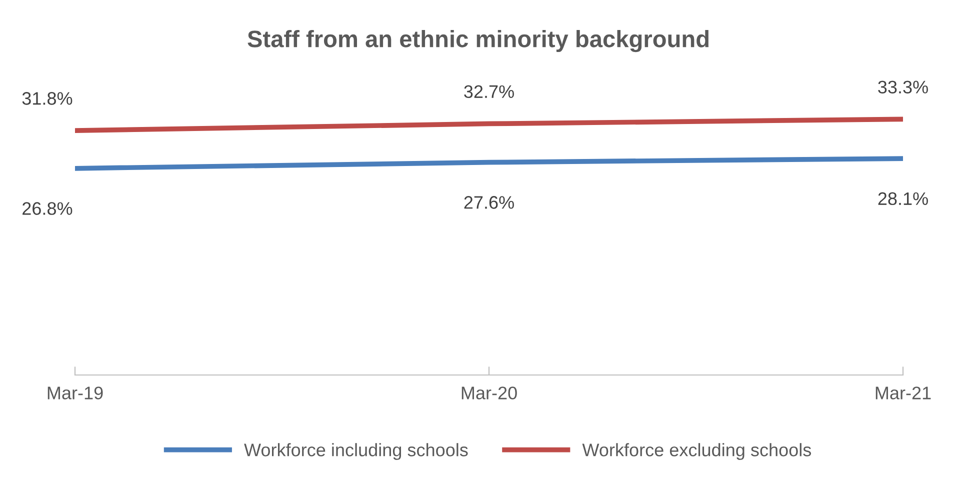  Describe the element at coordinates (75, 393) in the screenshot. I see `x-tick-label: Mar-19` at that location.